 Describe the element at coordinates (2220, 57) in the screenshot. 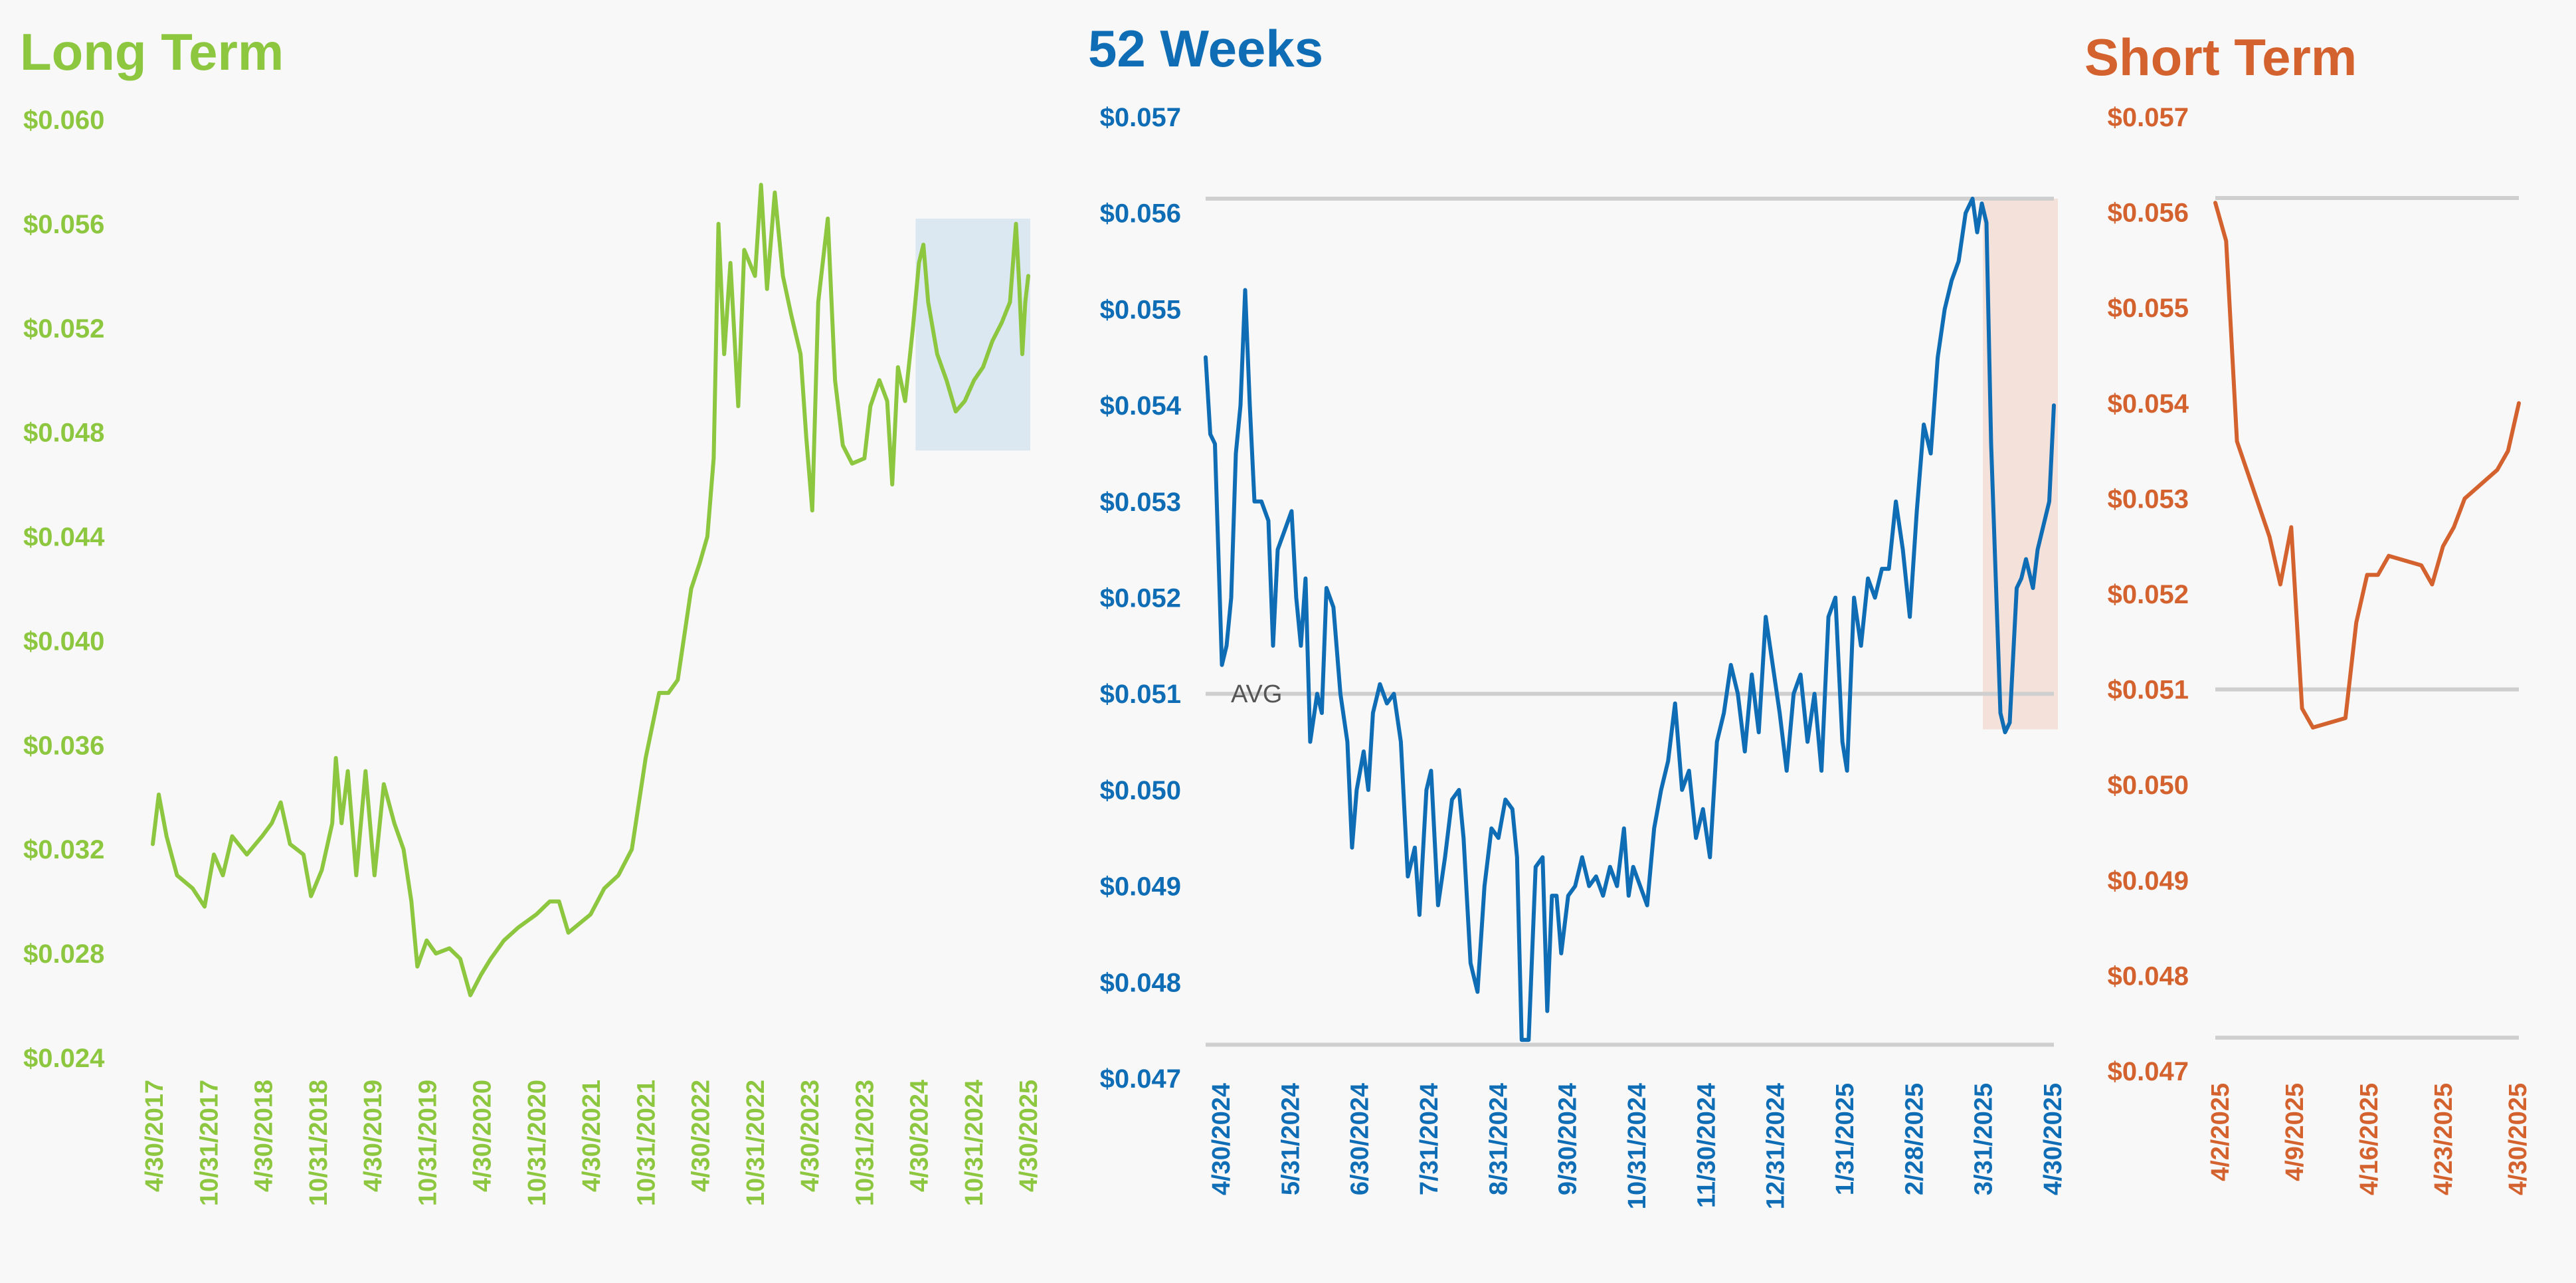

I see `chart-title: Short Term` at that location.